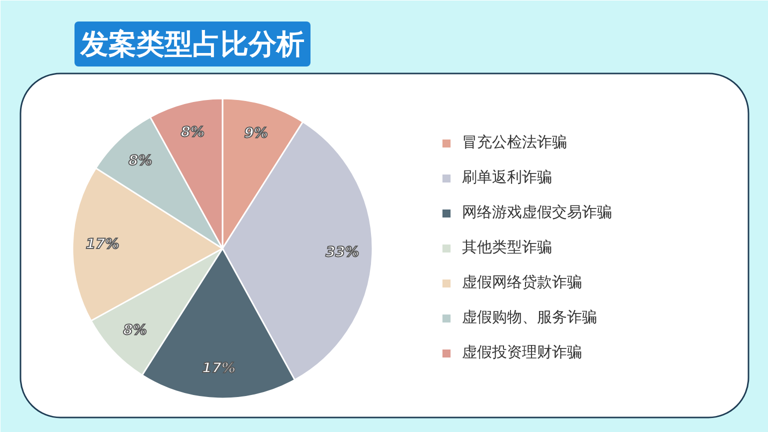  Describe the element at coordinates (537, 212) in the screenshot. I see `legend-label: 网络游戏虚假交易诈骗` at that location.